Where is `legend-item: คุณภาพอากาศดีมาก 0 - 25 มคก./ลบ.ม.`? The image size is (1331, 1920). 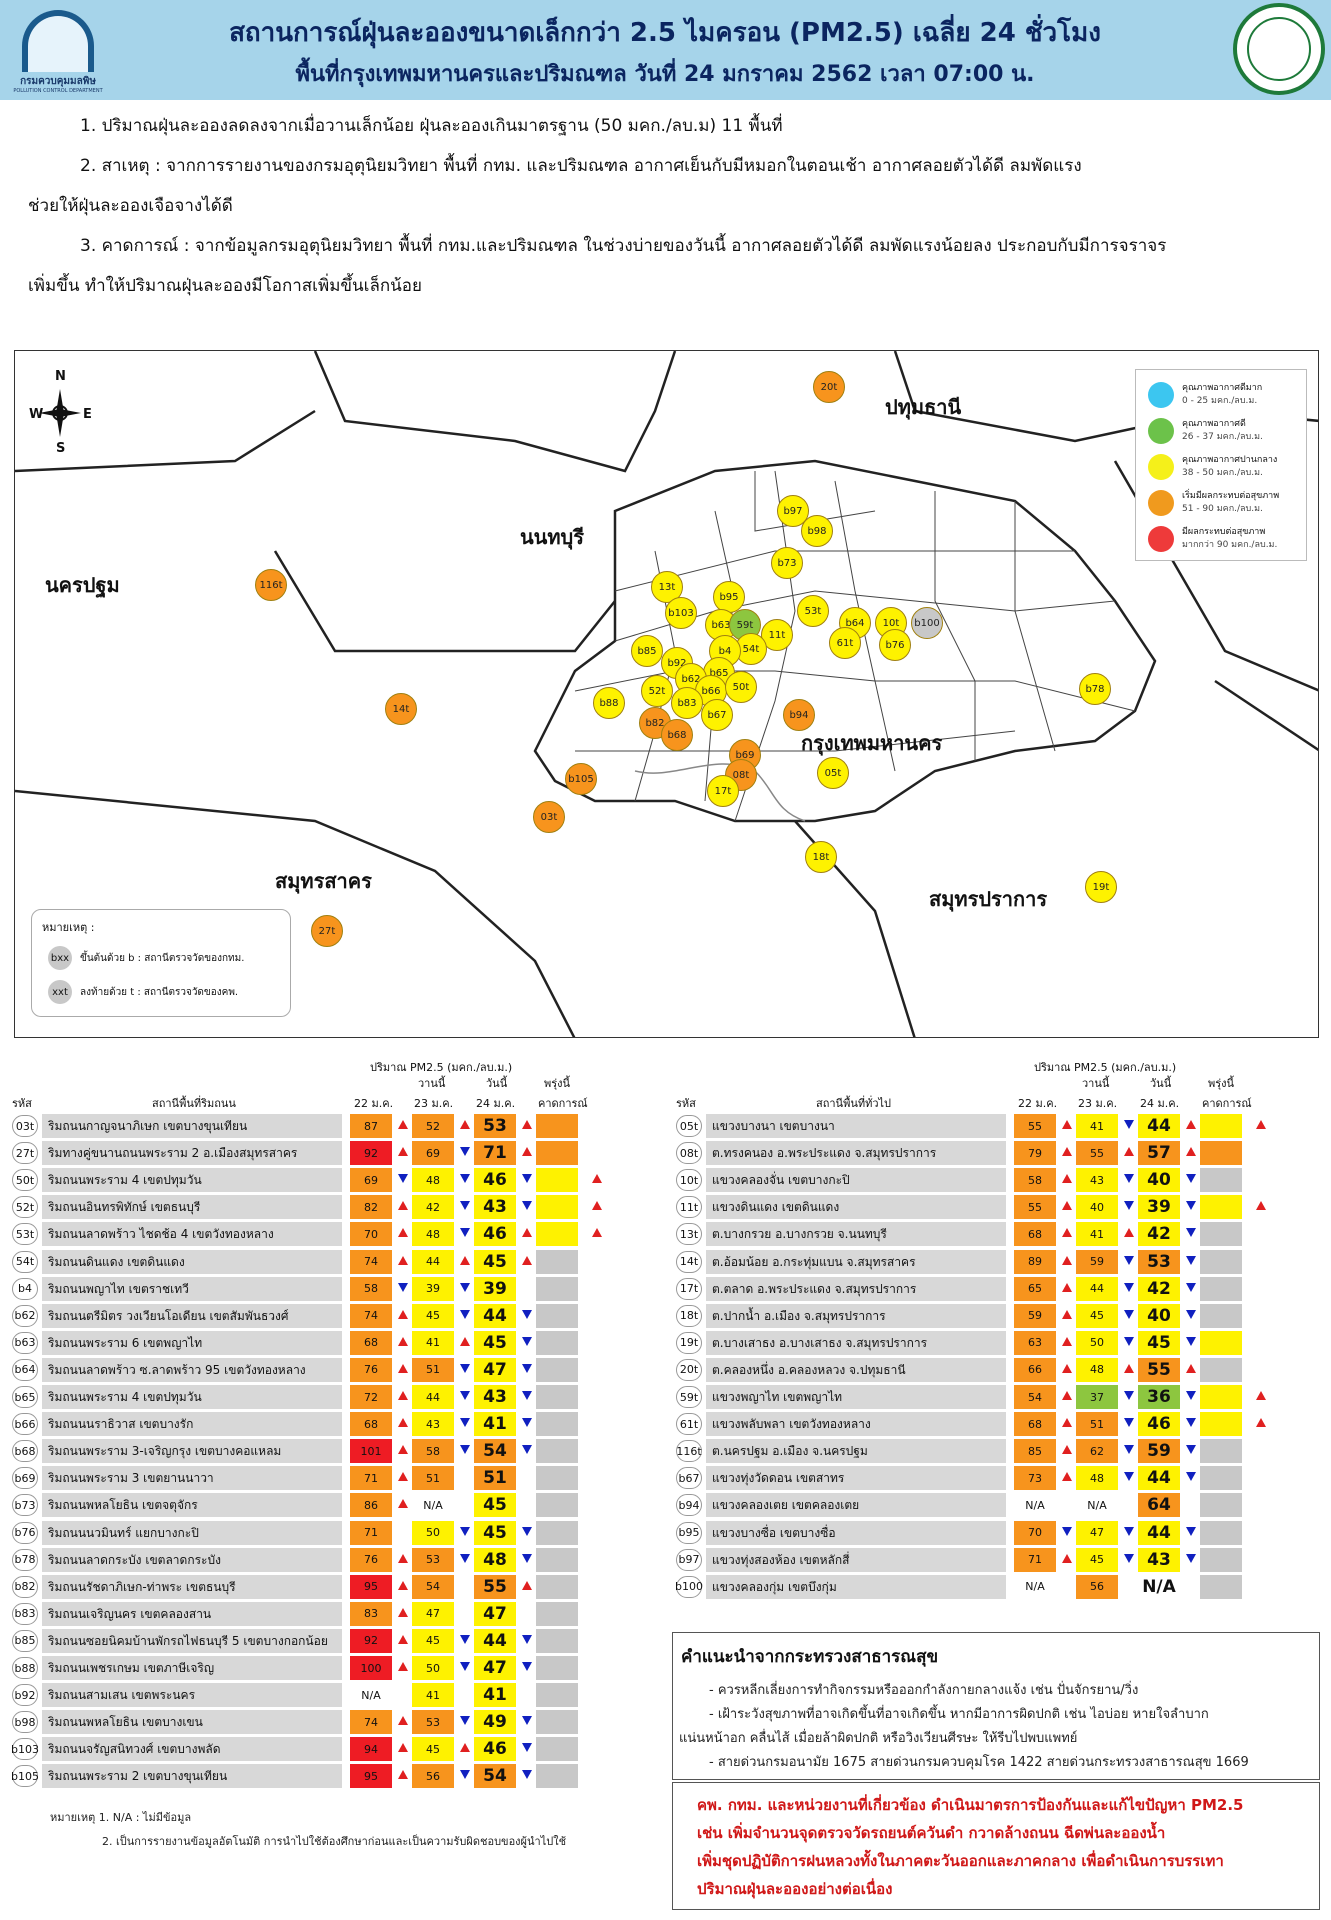
legend-item: คุณภาพอากาศดีมาก 0 - 25 มคก./ลบ.ม. is located at coordinates (1205, 395).